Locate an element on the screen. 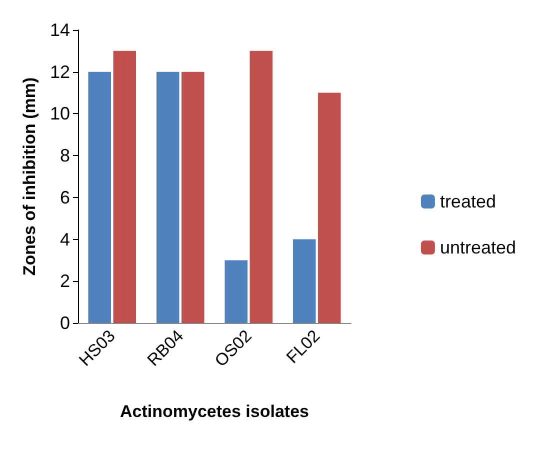  y-tick-label: 2 is located at coordinates (65, 281).